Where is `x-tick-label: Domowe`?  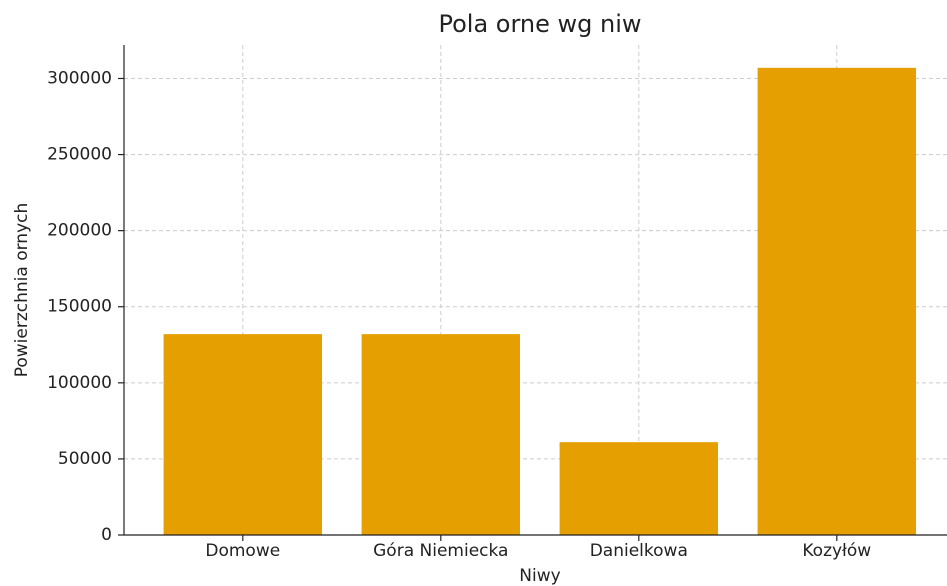
x-tick-label: Domowe is located at coordinates (242, 551).